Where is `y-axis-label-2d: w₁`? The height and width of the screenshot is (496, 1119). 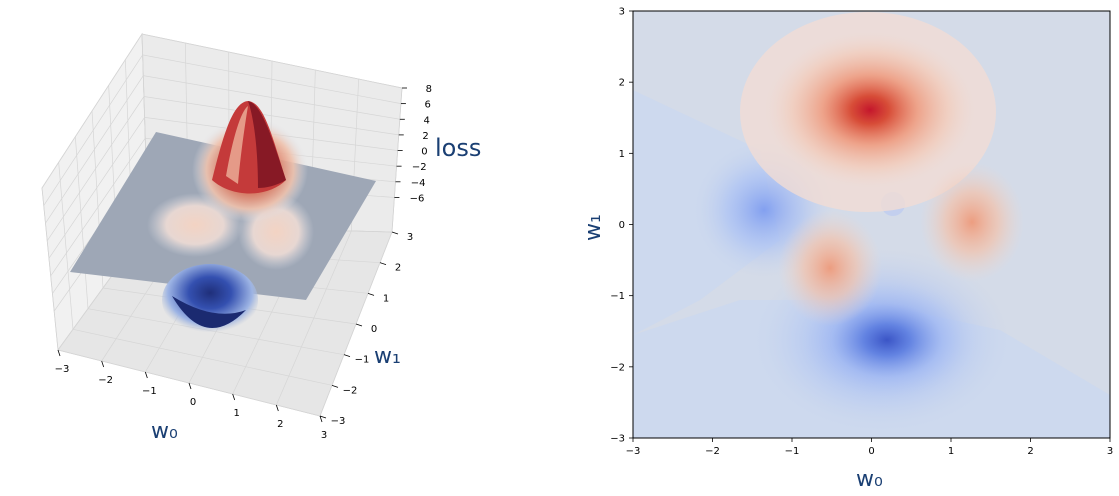 y-axis-label-2d: w₁ is located at coordinates (593, 227).